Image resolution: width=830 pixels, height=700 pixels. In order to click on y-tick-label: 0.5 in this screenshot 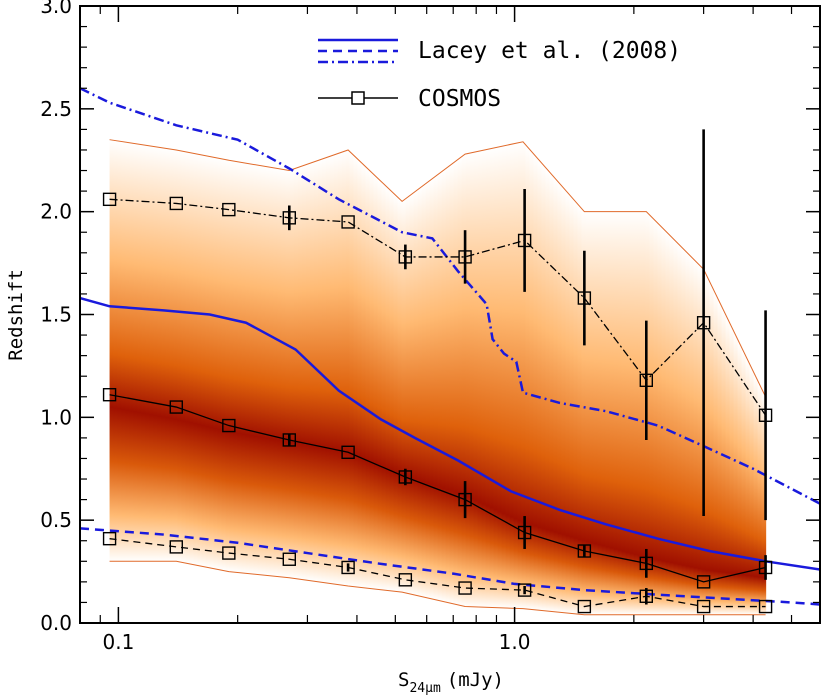, I will do `click(56, 520)`.